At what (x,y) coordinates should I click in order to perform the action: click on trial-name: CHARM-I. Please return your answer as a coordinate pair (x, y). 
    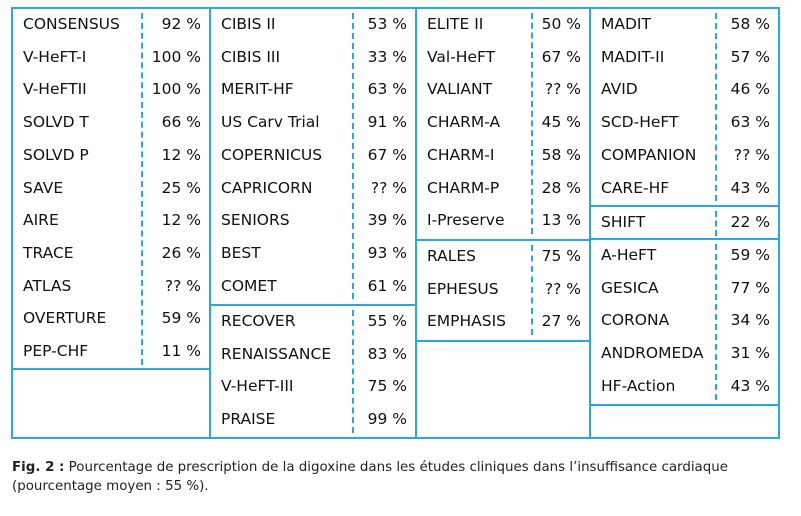
    Looking at the image, I should click on (461, 154).